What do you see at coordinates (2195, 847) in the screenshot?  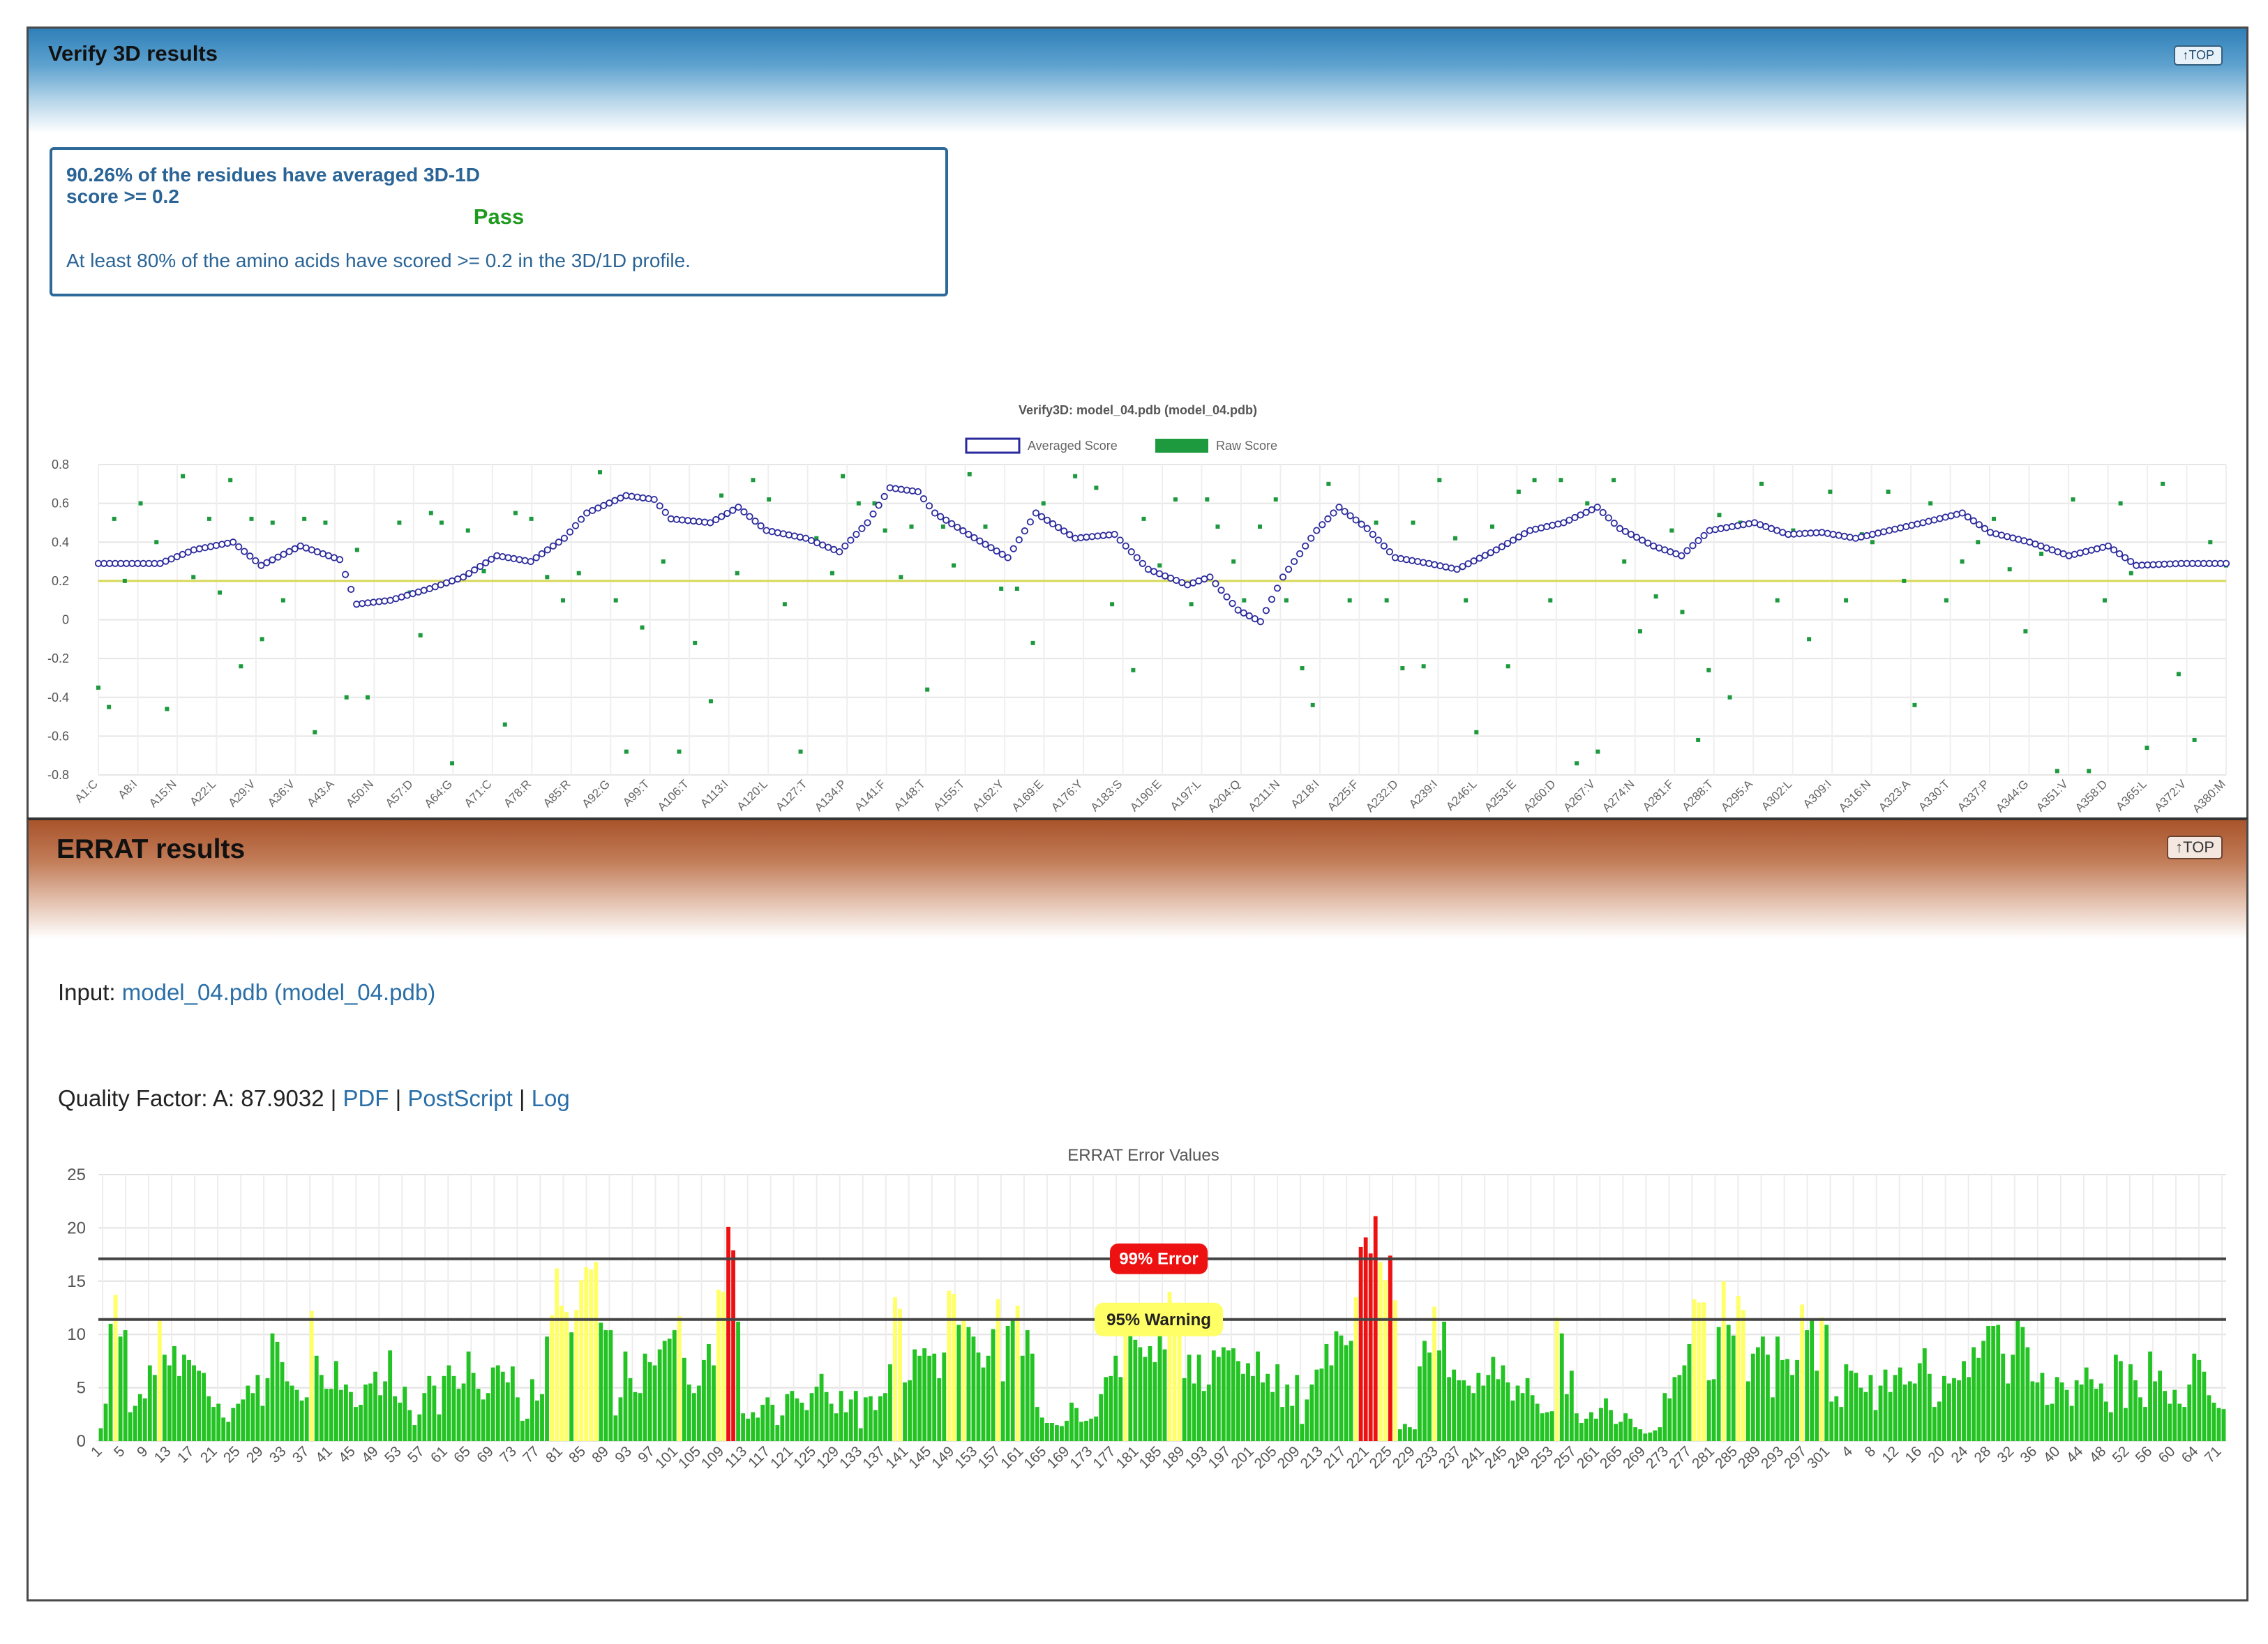 I see `errat-top-button: ↑TOP` at bounding box center [2195, 847].